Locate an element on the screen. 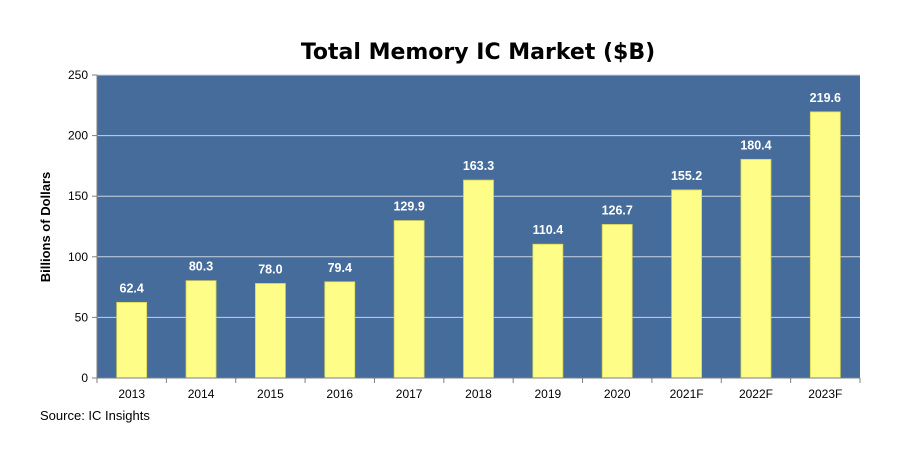  y-tick-label: 50 is located at coordinates (82, 317).